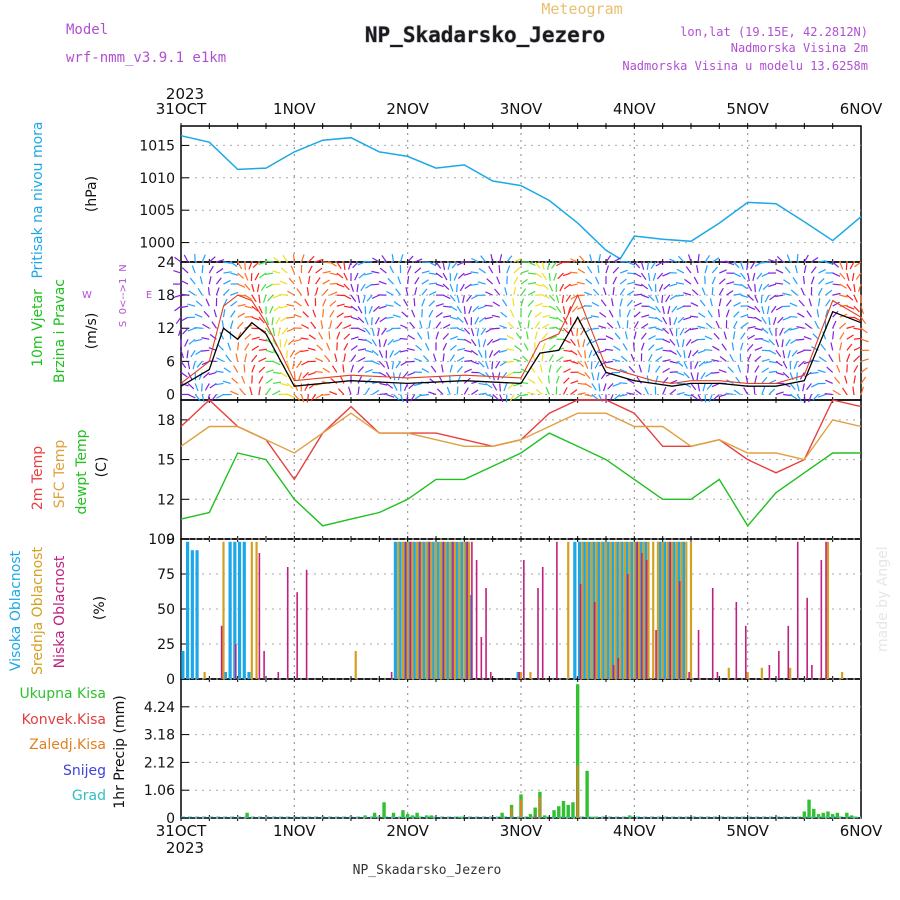 The height and width of the screenshot is (900, 900). What do you see at coordinates (166, 263) in the screenshot?
I see `wind-y-tick-label: 24` at bounding box center [166, 263].